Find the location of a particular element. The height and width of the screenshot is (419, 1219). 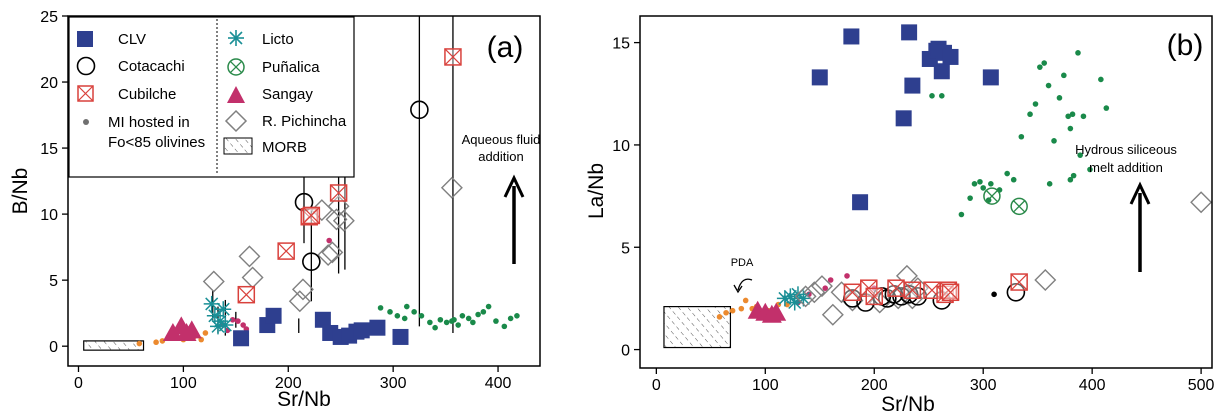

a-x-tick-label: 200 is located at coordinates (288, 383).